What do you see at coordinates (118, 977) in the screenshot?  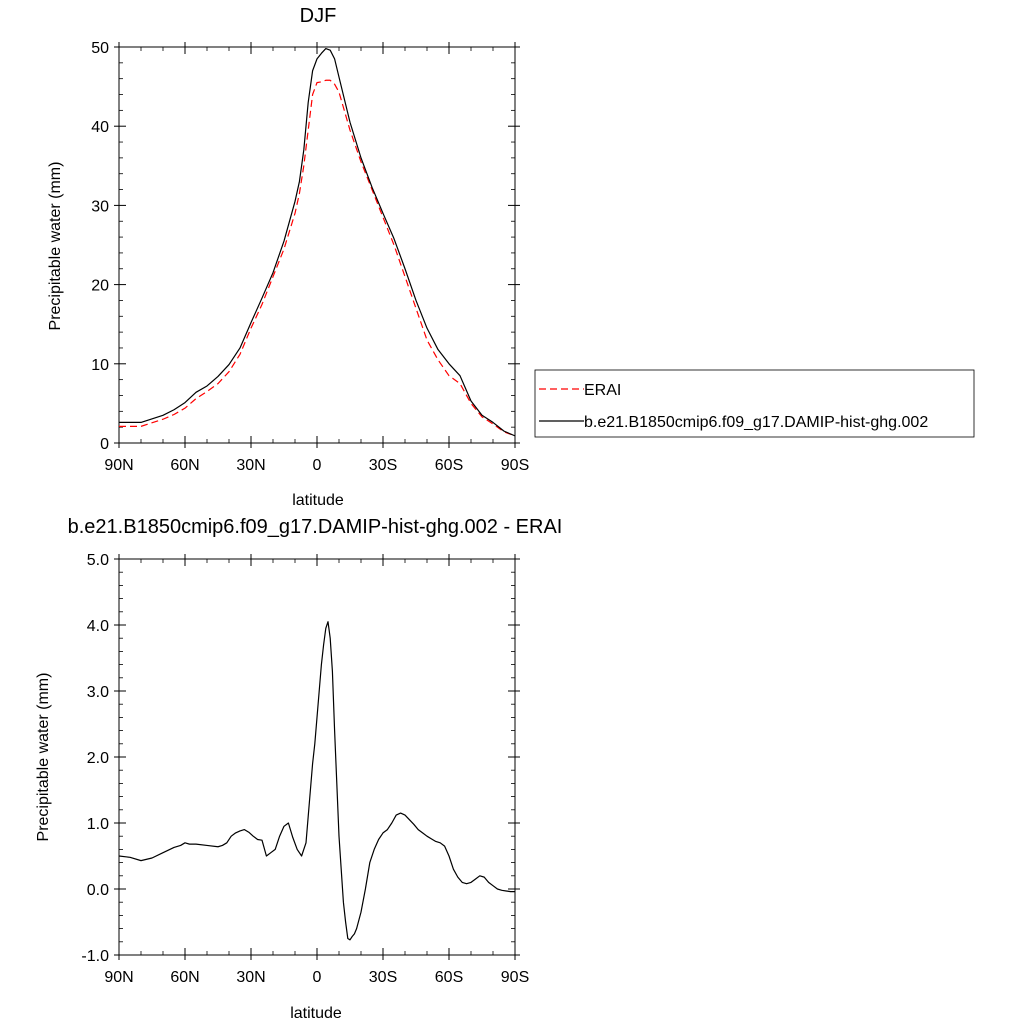 I see `bottom-chart-xtick-label: 90N` at bounding box center [118, 977].